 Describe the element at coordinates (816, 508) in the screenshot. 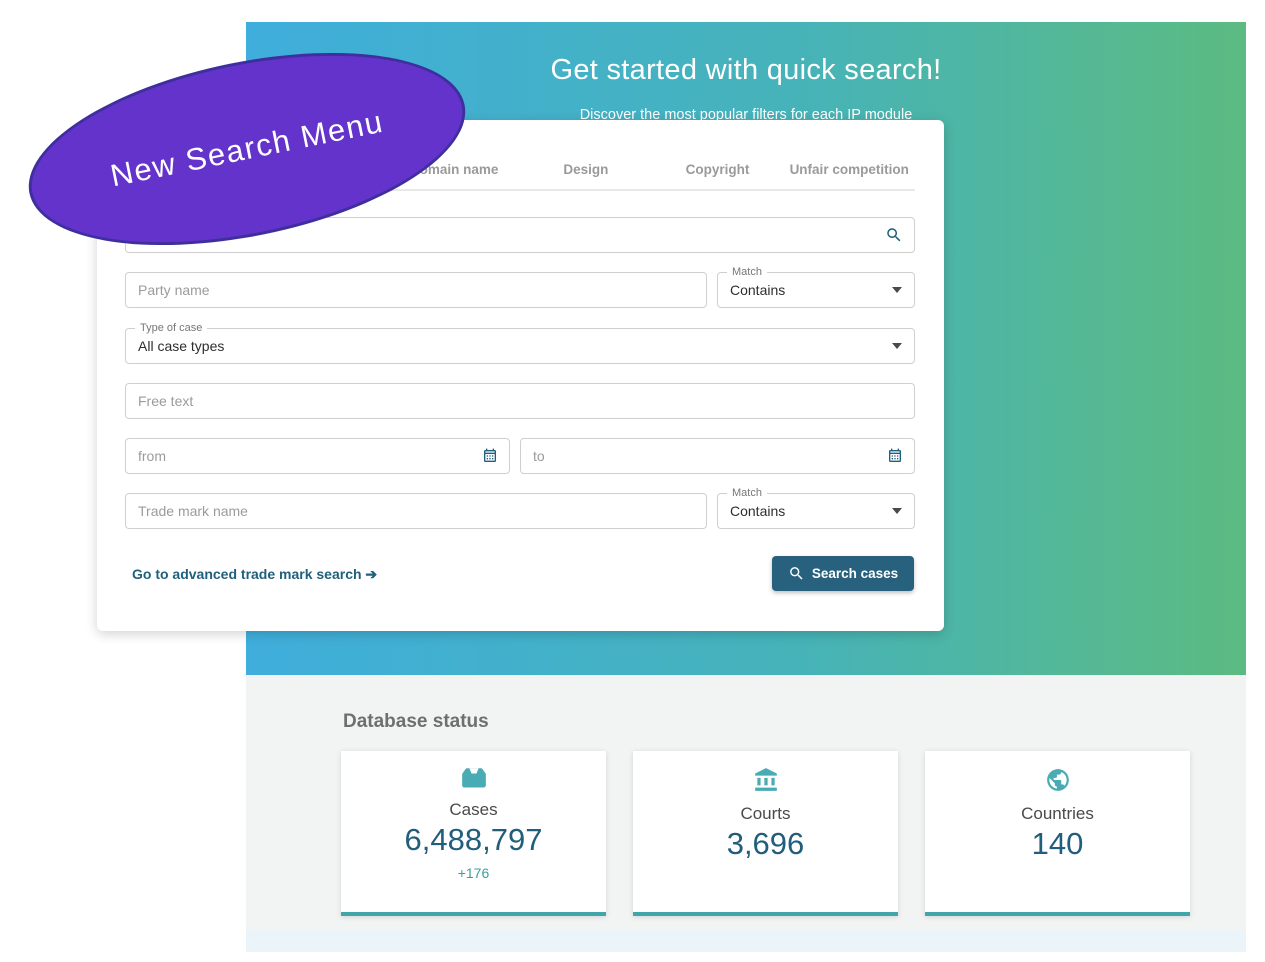

I see `trademark-match-select: Match Contains` at that location.